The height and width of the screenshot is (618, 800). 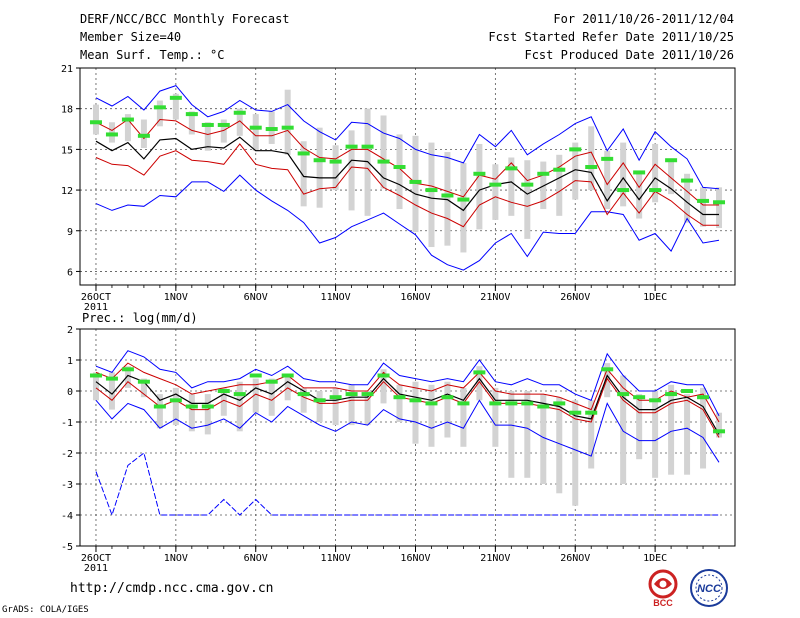 I want to click on y-tick-label: -5, so click(x=67, y=547).